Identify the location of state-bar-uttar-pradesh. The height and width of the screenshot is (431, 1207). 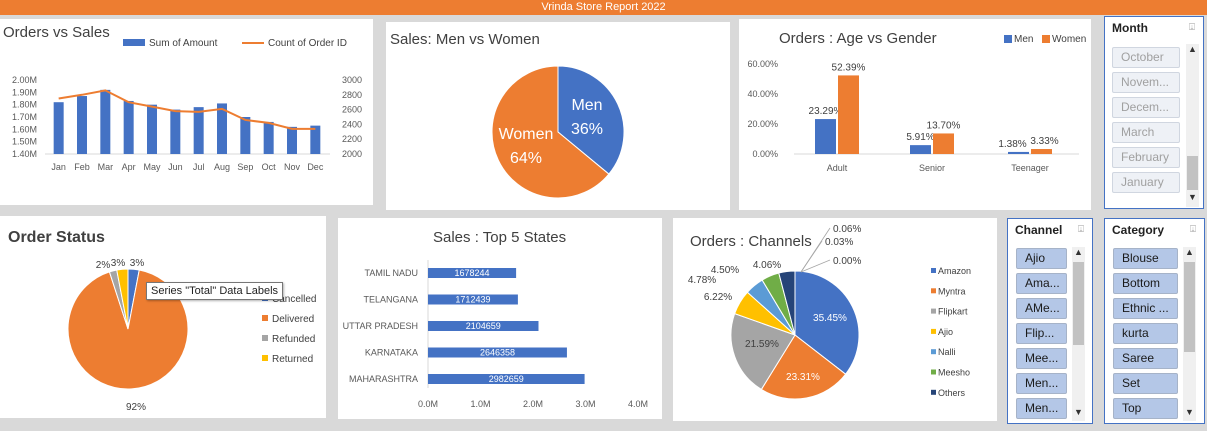
(483, 326).